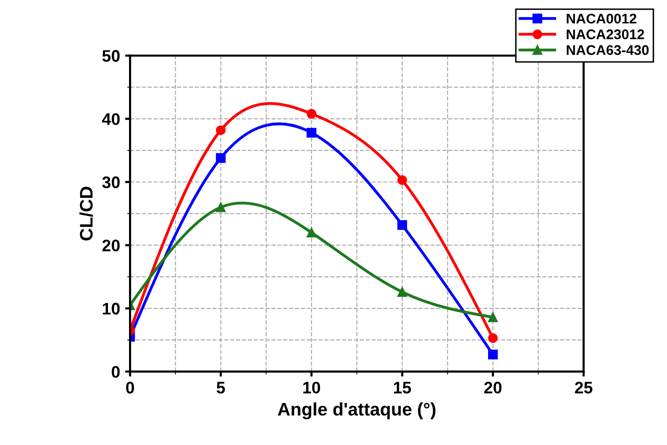  I want to click on y-tick-label: 20, so click(111, 246).